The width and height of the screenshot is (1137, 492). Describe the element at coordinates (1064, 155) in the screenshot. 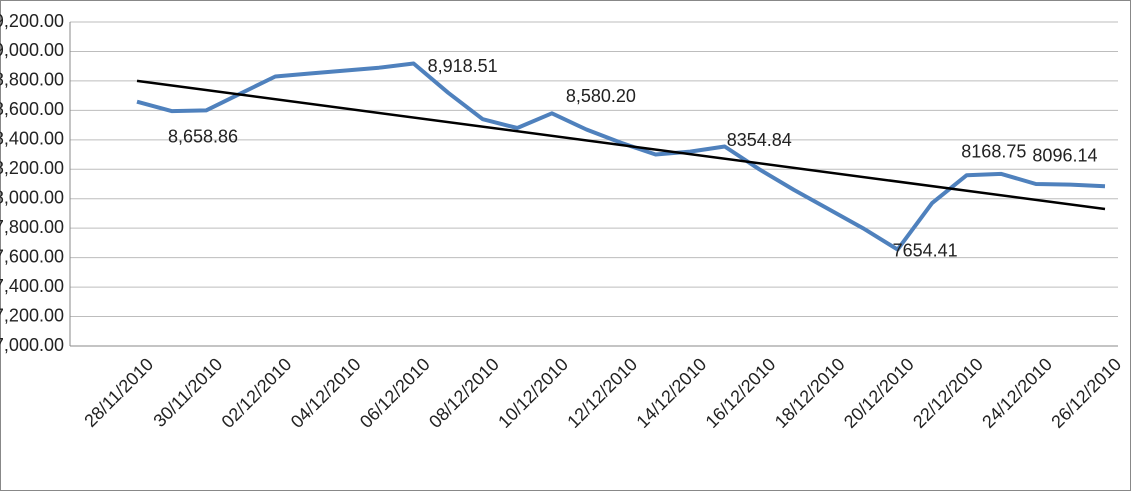

I see `data-label: 8096.14` at that location.